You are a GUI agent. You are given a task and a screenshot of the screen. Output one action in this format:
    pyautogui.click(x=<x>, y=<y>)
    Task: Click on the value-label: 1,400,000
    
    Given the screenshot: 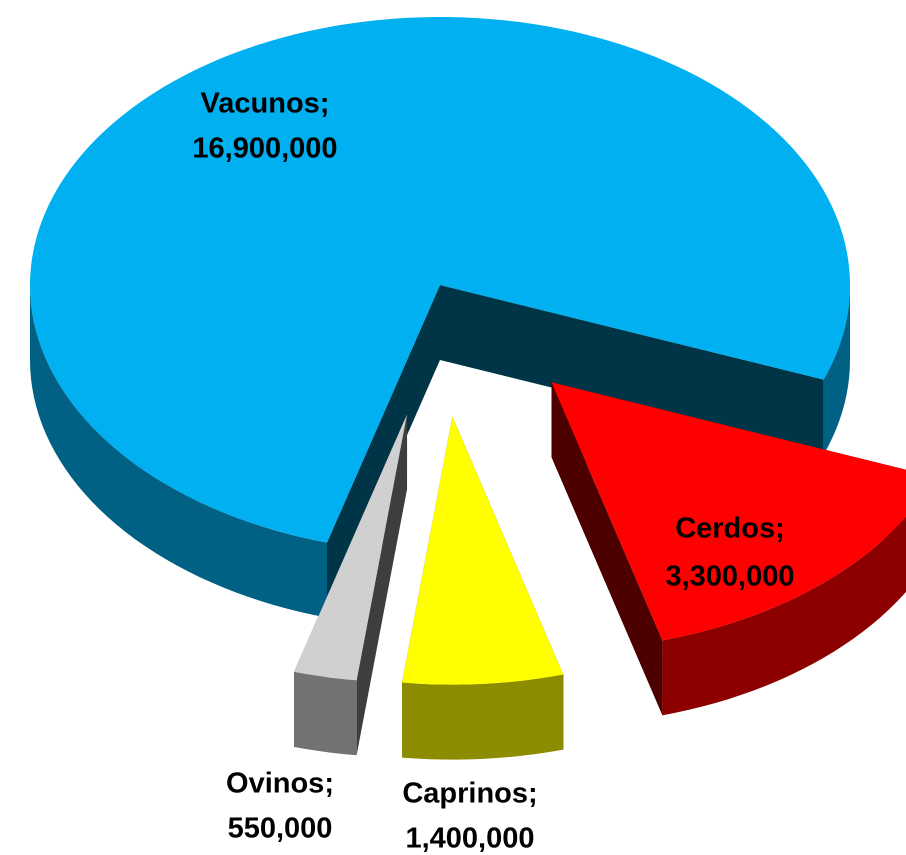 What is the action you would take?
    pyautogui.click(x=469, y=839)
    